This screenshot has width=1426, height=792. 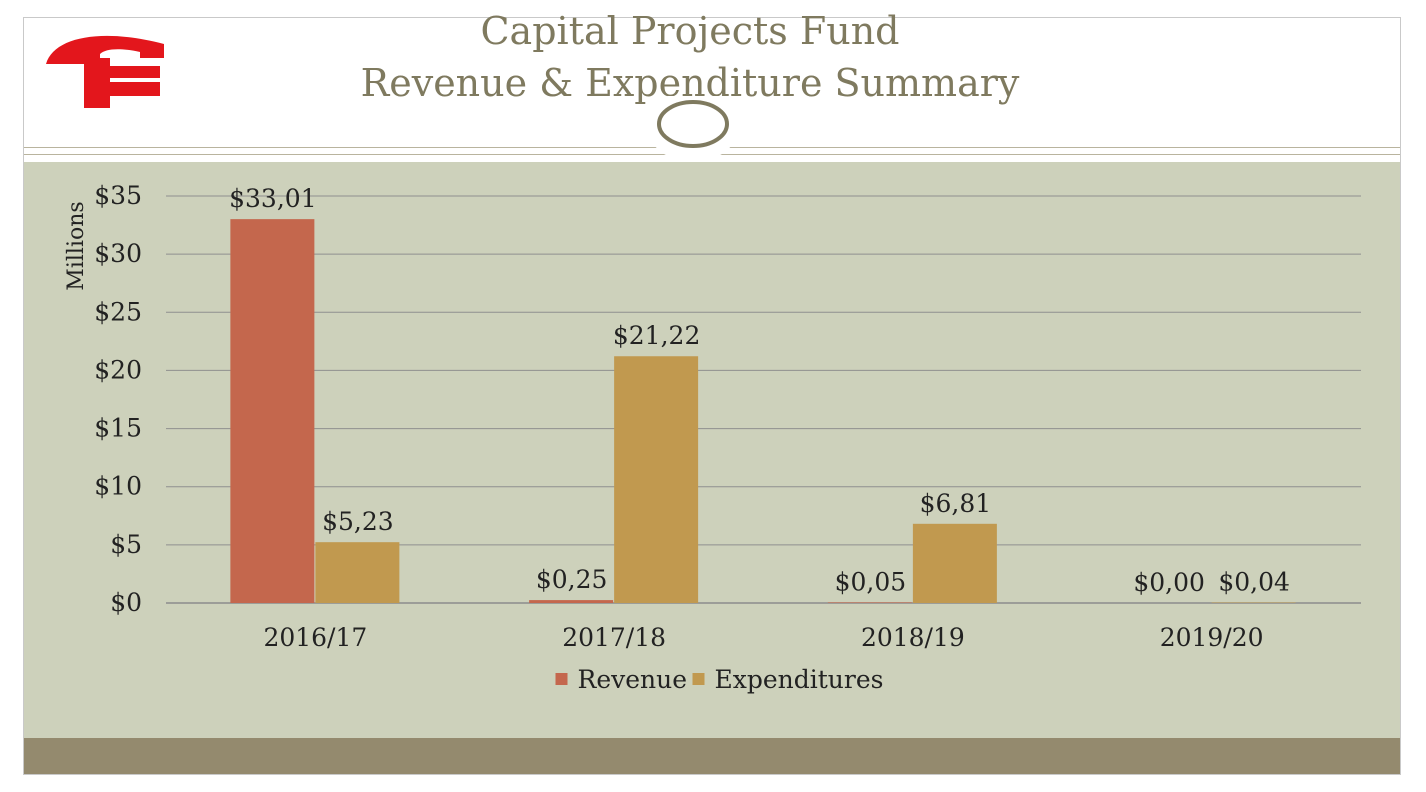 I want to click on y-tick-label: $20, so click(x=118, y=369).